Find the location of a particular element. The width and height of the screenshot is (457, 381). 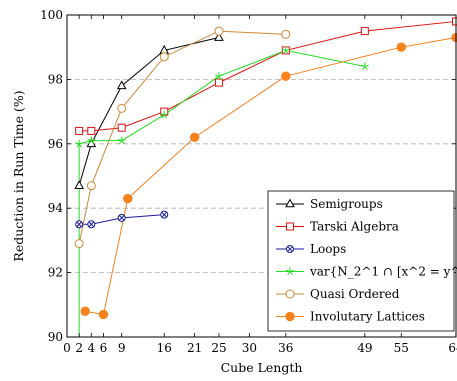

legend-label: Loops is located at coordinates (328, 249).